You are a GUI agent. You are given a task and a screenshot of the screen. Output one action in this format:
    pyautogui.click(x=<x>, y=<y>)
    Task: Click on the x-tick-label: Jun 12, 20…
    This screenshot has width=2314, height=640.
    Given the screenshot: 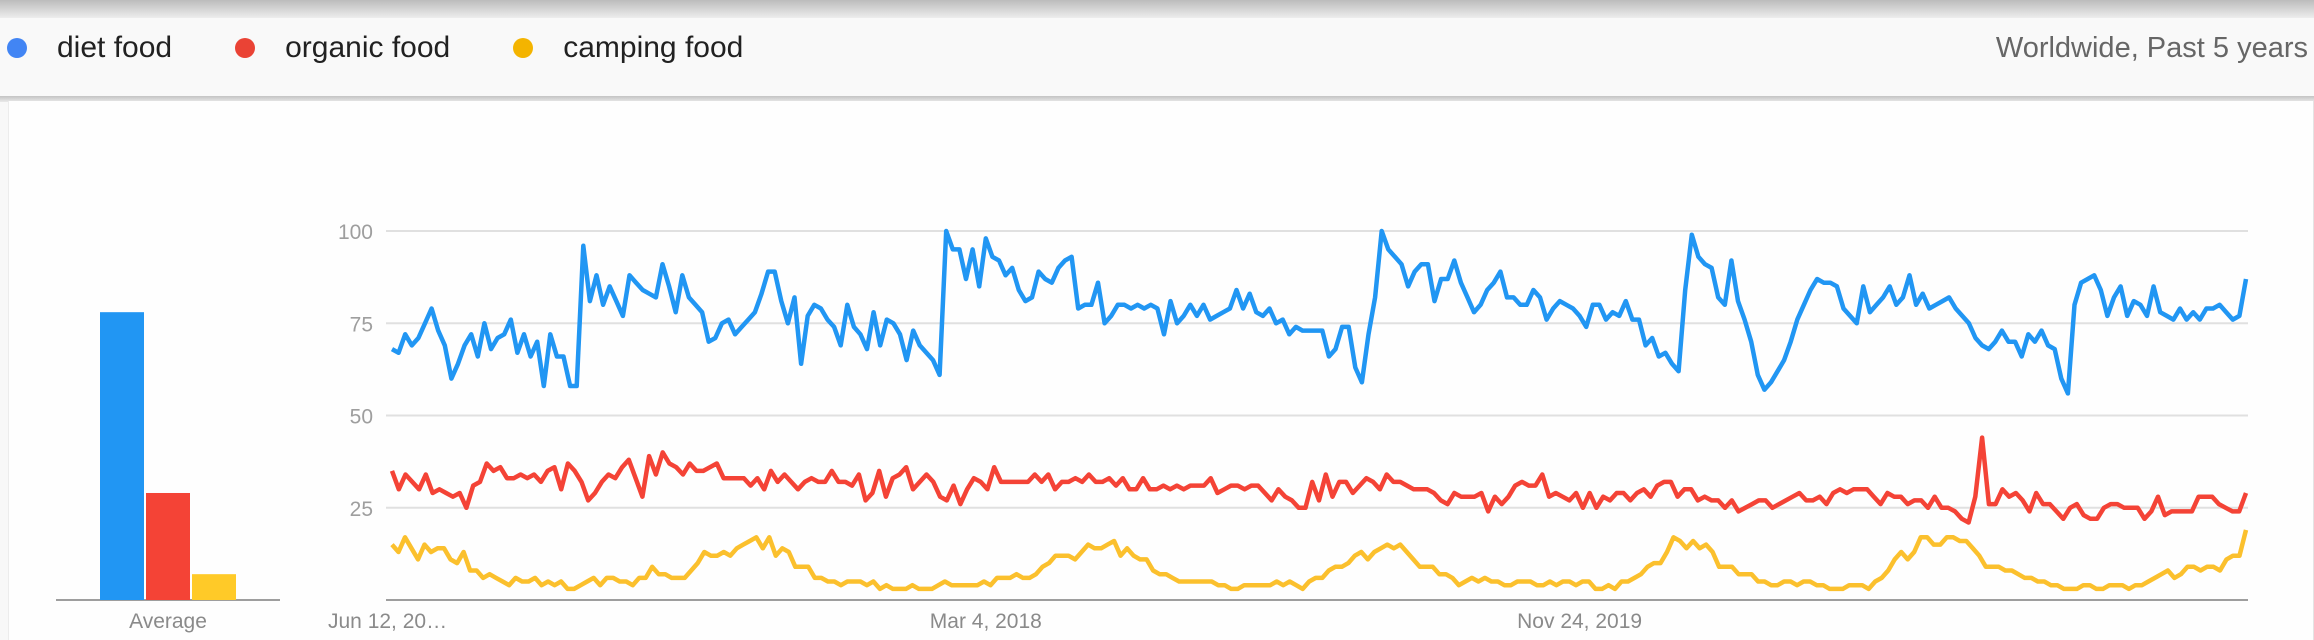 What is the action you would take?
    pyautogui.click(x=387, y=621)
    